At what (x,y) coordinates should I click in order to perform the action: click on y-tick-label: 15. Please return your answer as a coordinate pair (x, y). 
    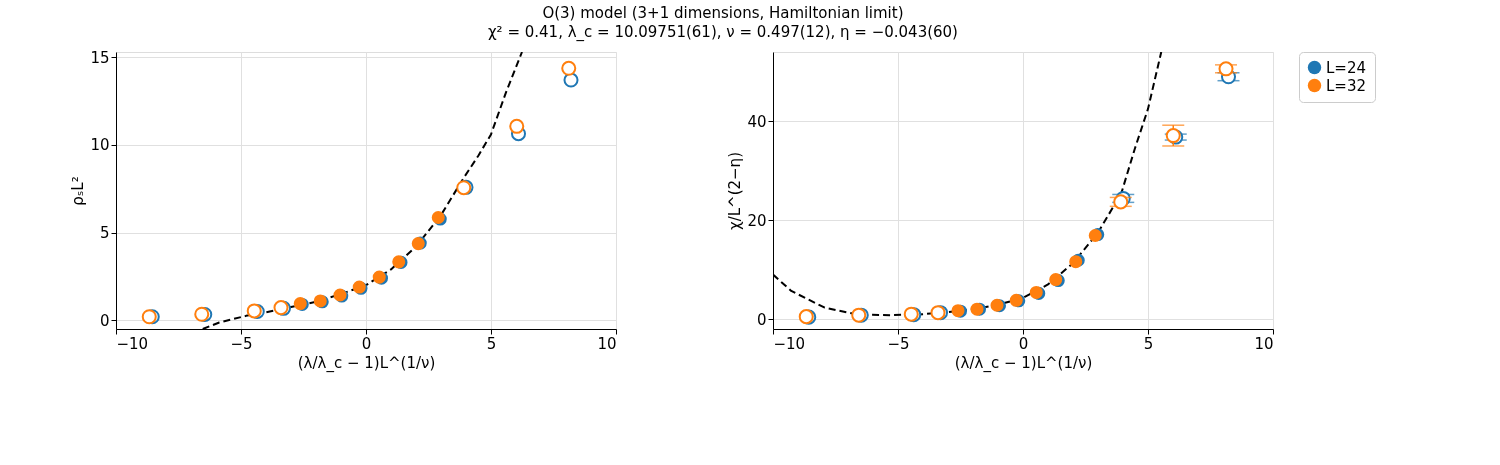
    Looking at the image, I should click on (100, 57).